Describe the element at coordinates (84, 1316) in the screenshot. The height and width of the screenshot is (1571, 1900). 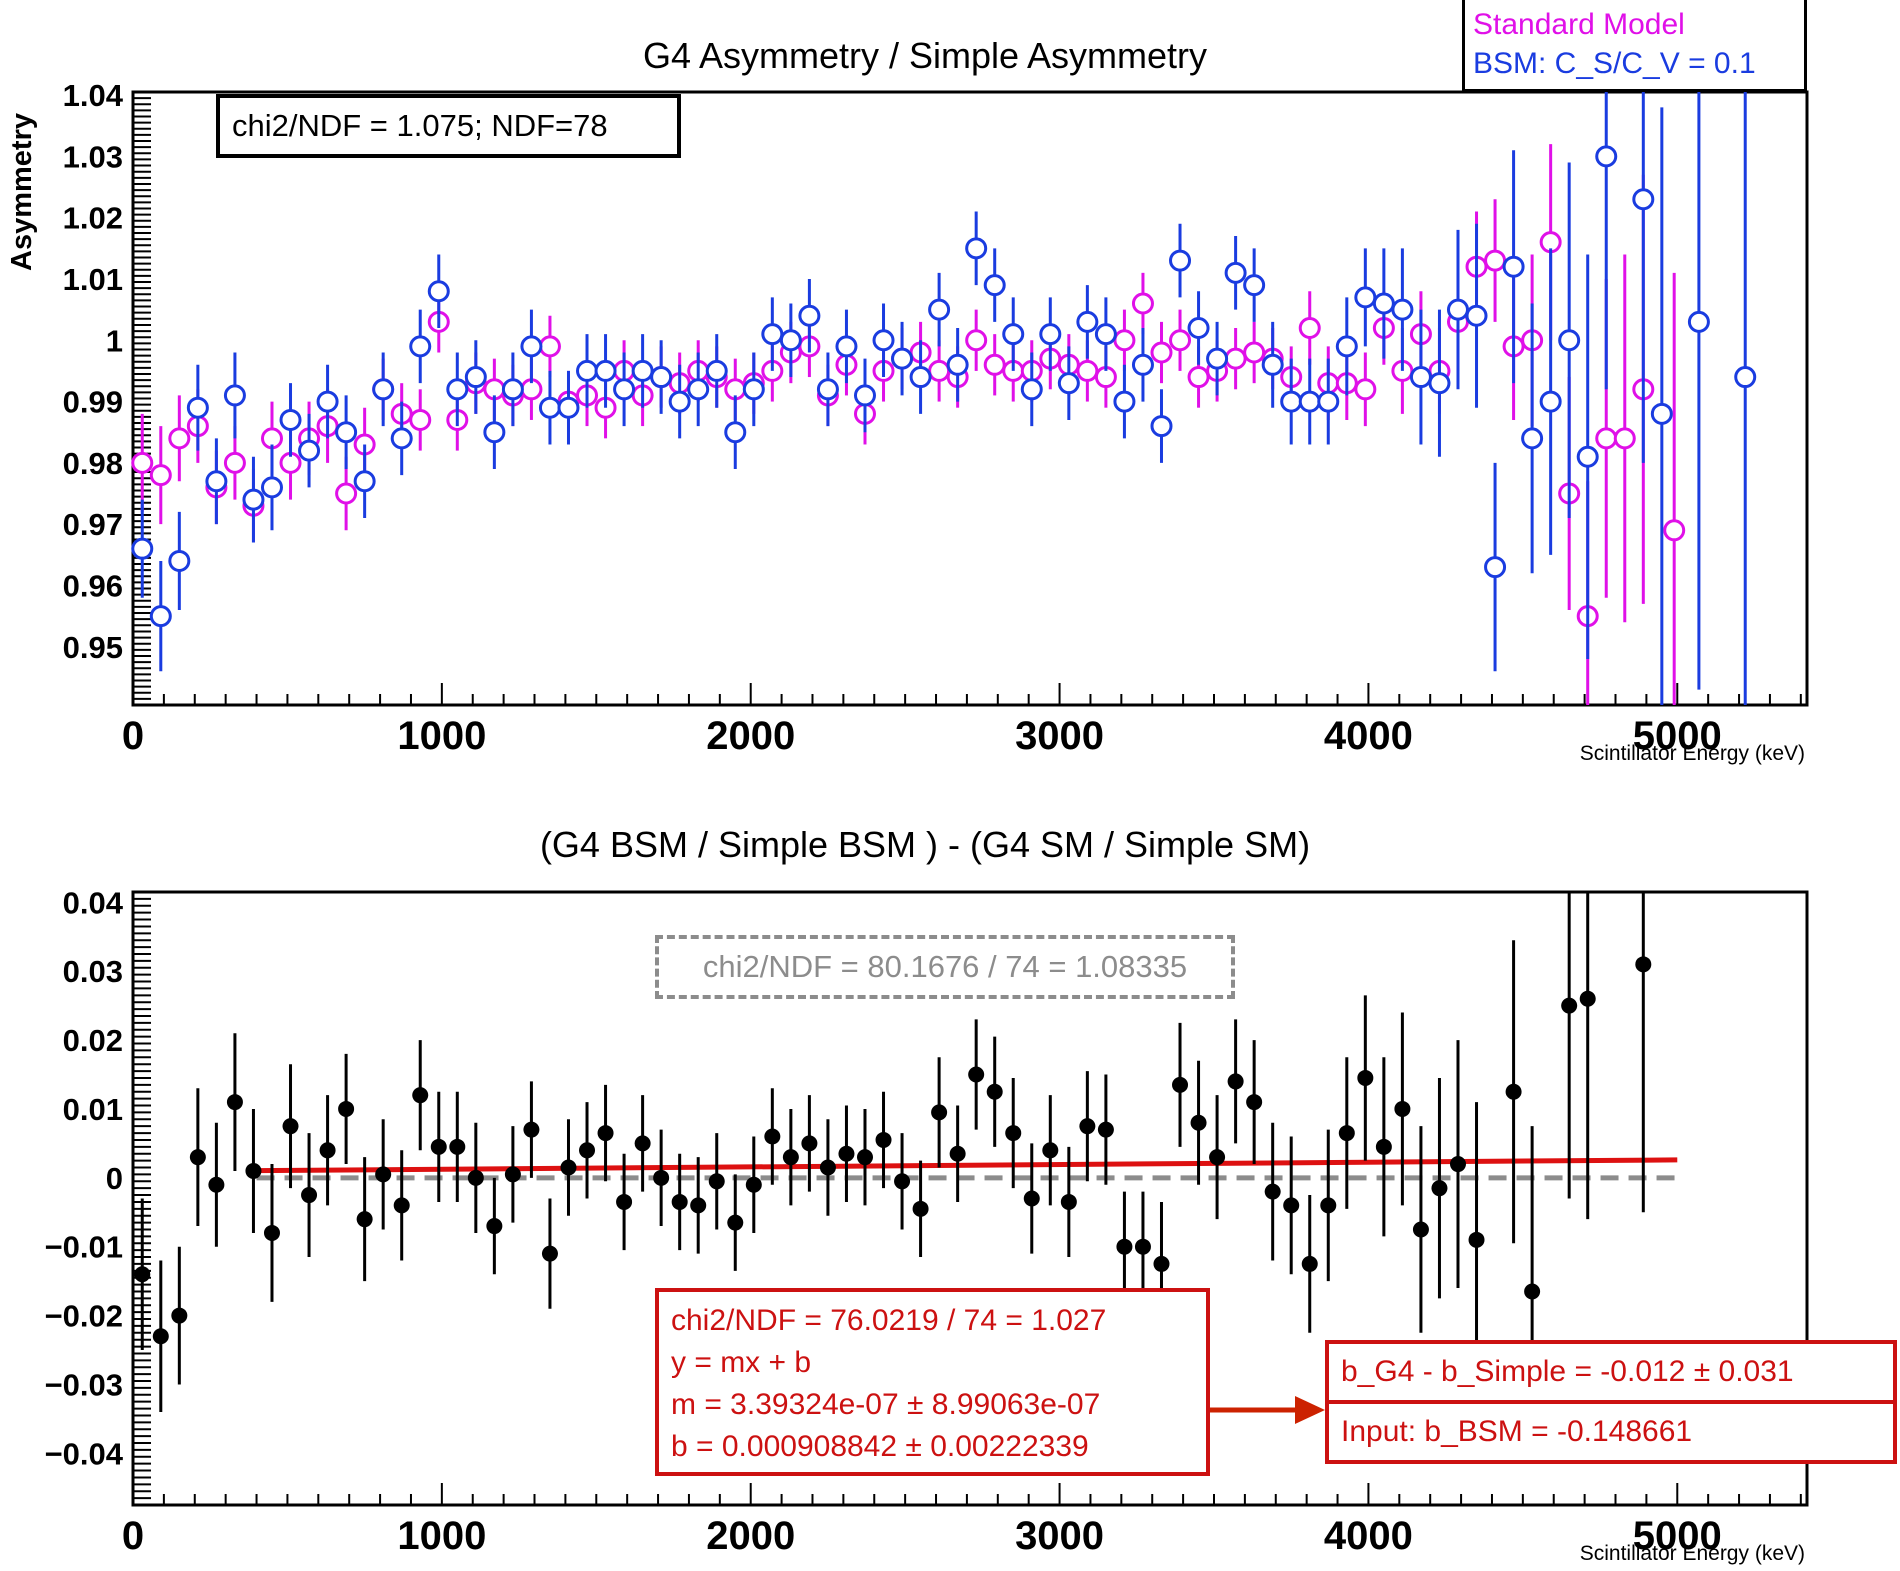
I see `bottom-y-tick-label: −0.02` at that location.